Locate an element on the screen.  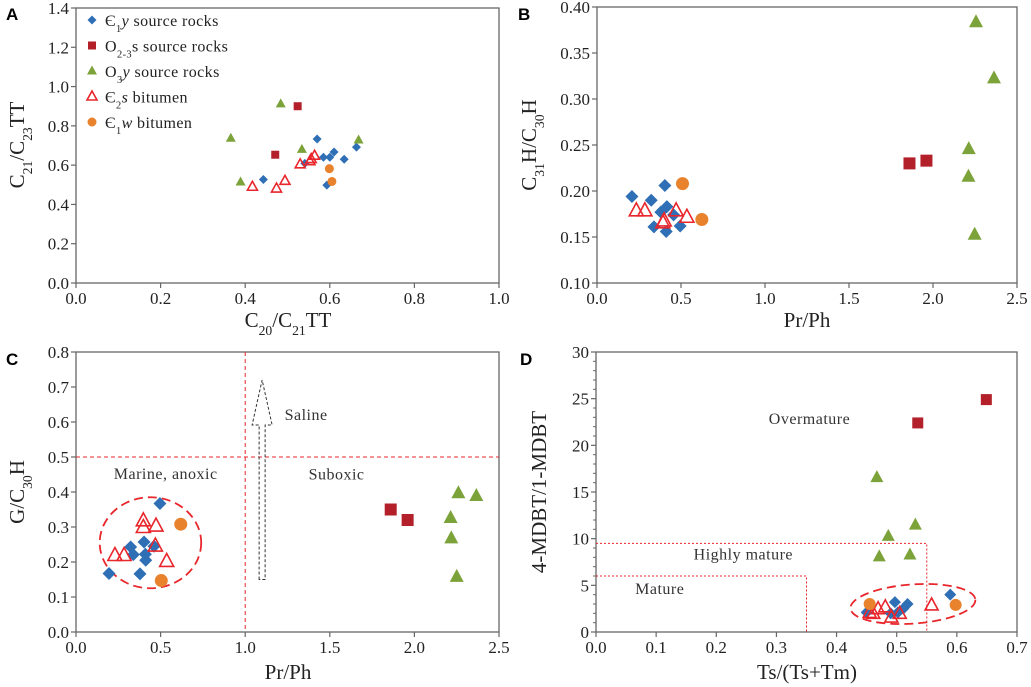
y-tick-label: 0.15 is located at coordinates (575, 237).